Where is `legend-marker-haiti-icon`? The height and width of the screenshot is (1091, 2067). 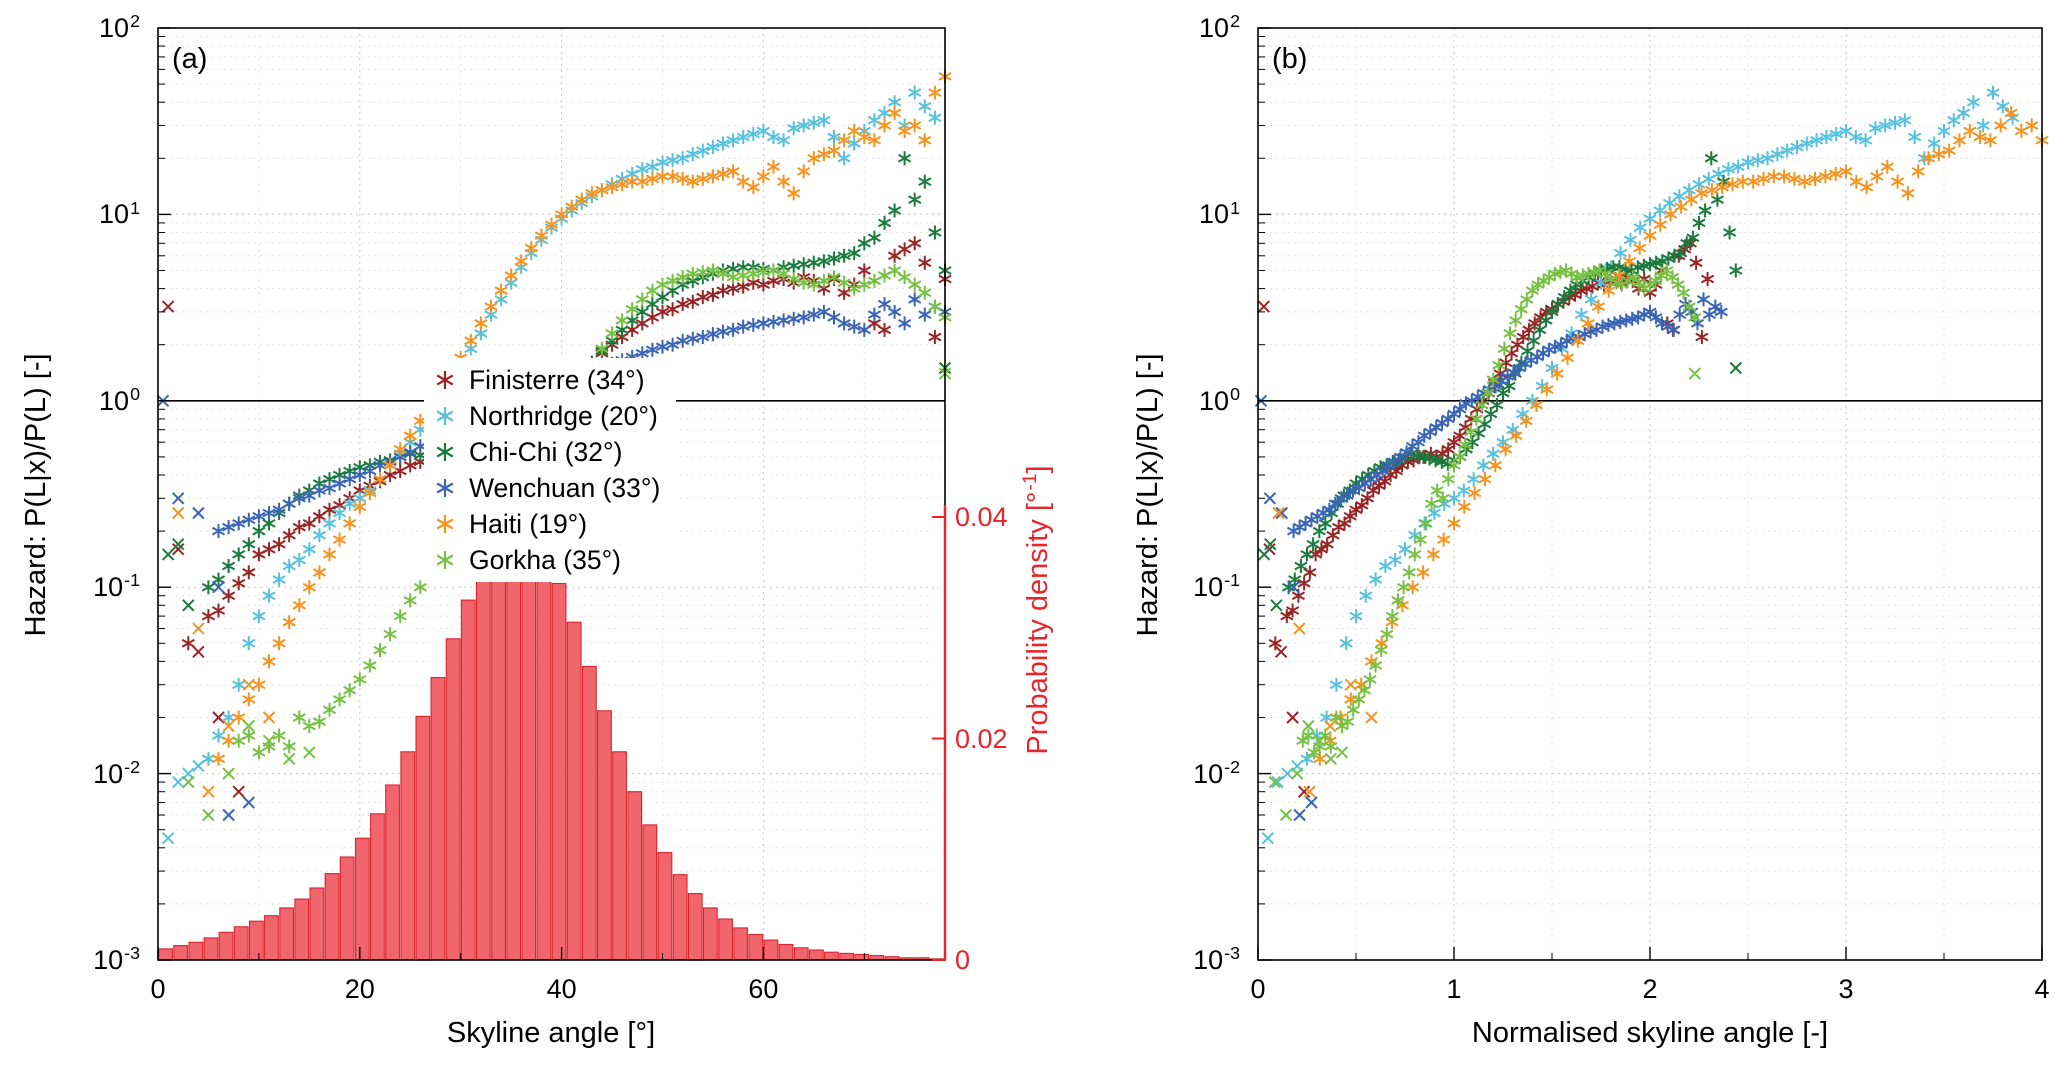
legend-marker-haiti-icon is located at coordinates (445, 524).